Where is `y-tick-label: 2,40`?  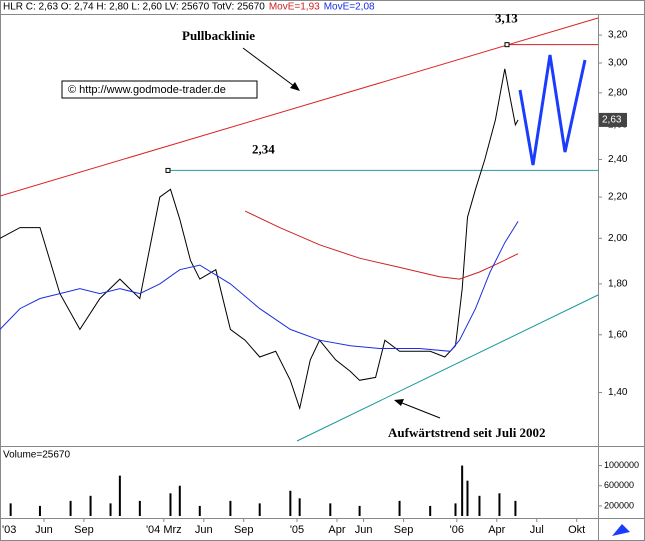 y-tick-label: 2,40 is located at coordinates (618, 159).